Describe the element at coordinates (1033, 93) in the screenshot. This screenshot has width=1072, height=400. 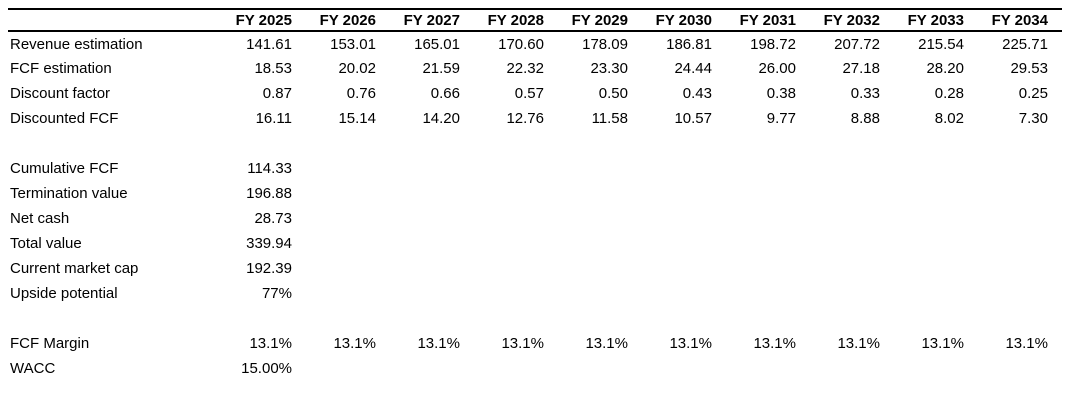
I see `value-cell: 0.25` at that location.